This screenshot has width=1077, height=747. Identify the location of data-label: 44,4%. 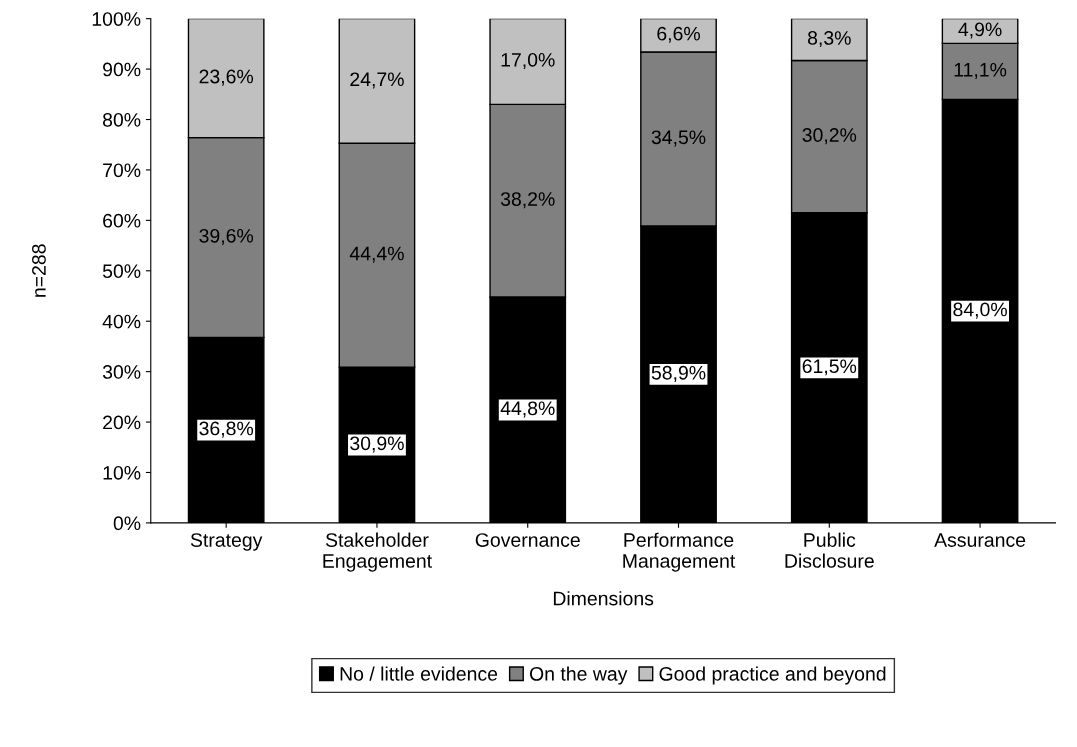
(376, 254).